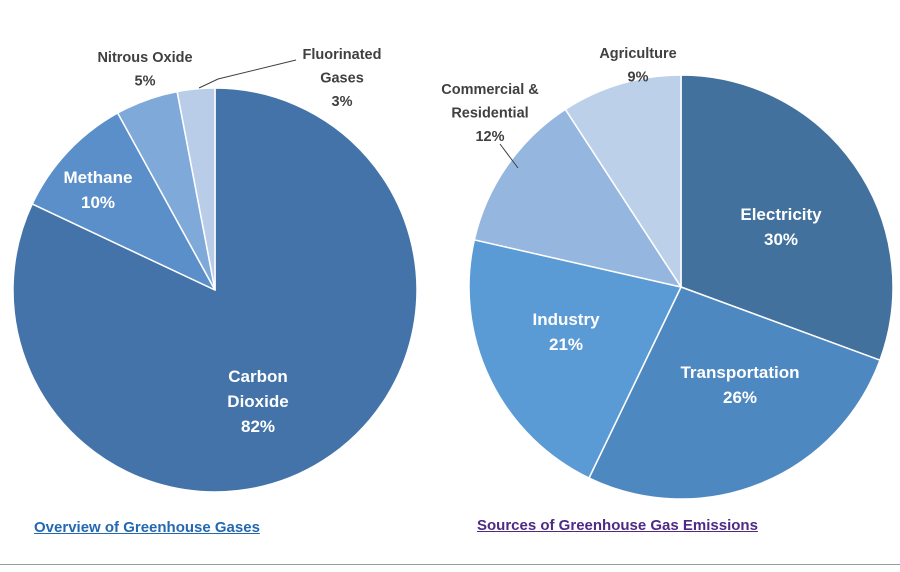 The height and width of the screenshot is (572, 900). Describe the element at coordinates (739, 385) in the screenshot. I see `slice-label-transportation: Transportation 26%` at that location.